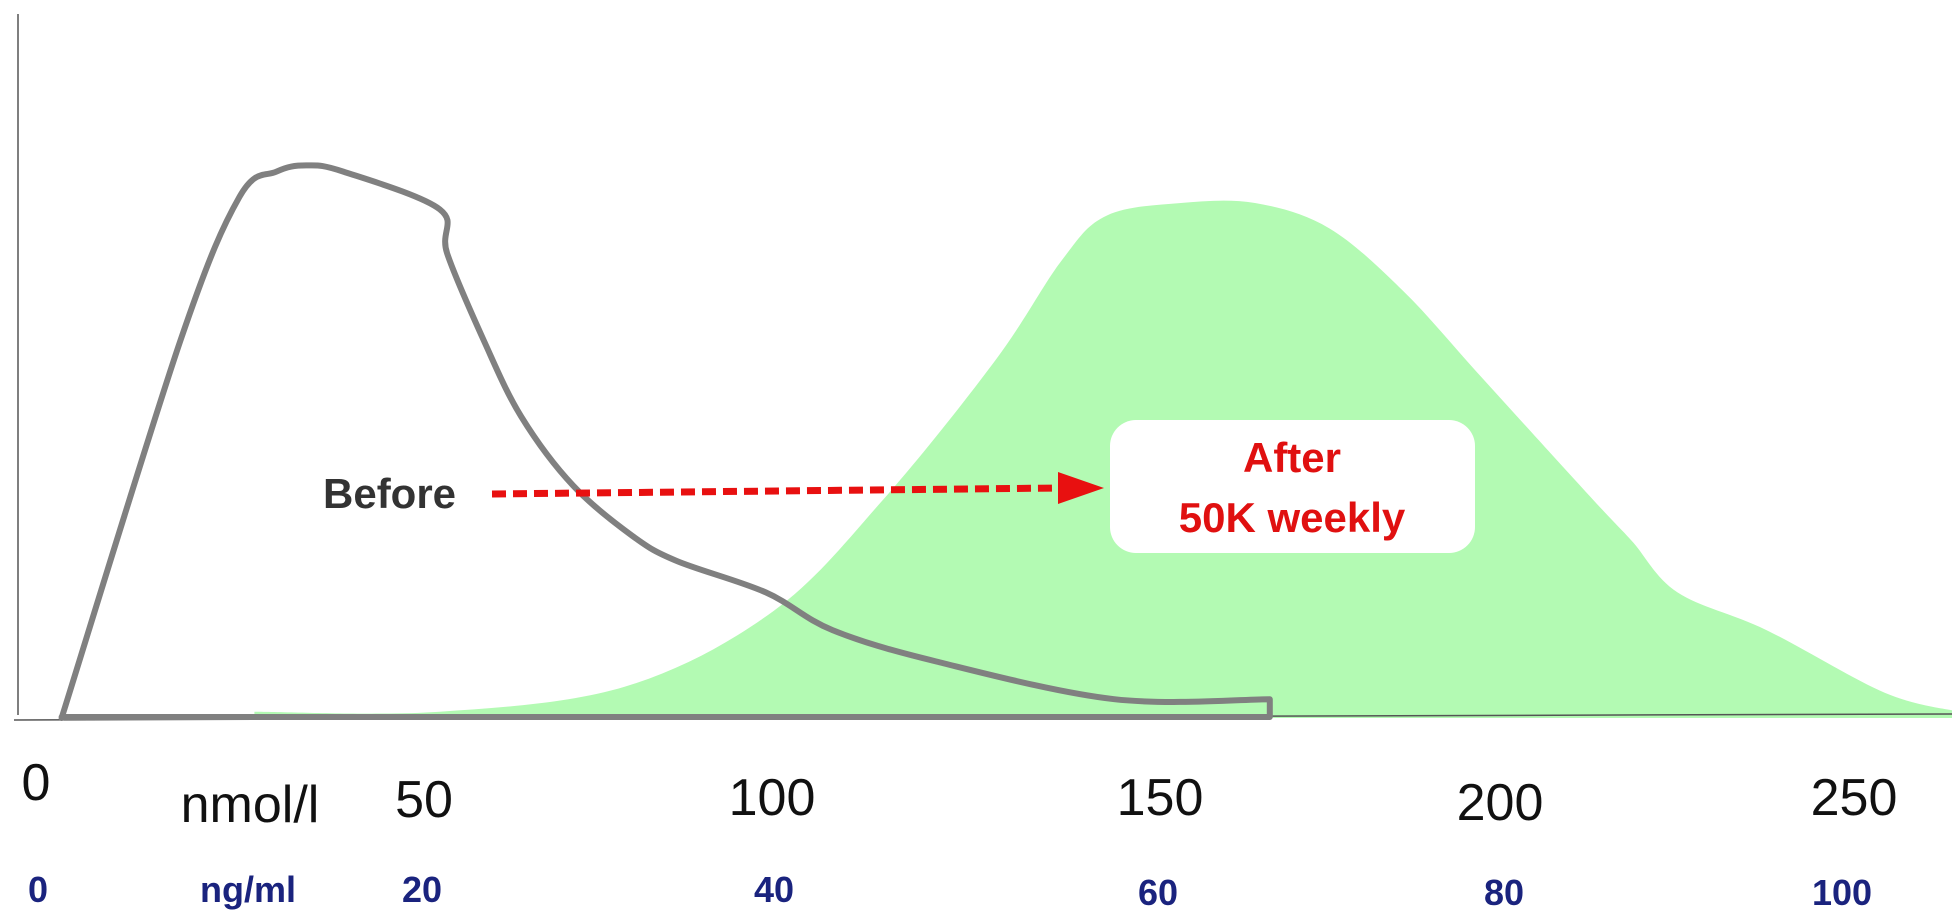  I want to click on x-tick-nmol-100: 100, so click(772, 798).